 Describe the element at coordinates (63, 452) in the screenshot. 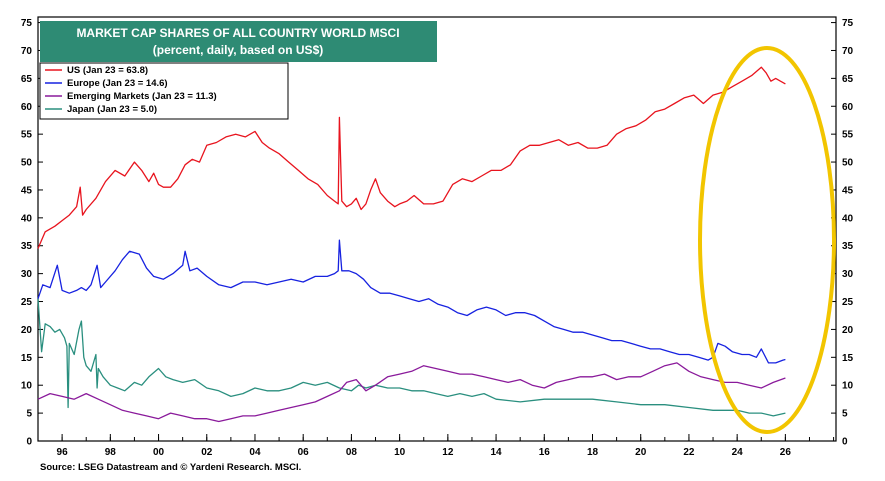

I see `x-tick-label: 96` at that location.